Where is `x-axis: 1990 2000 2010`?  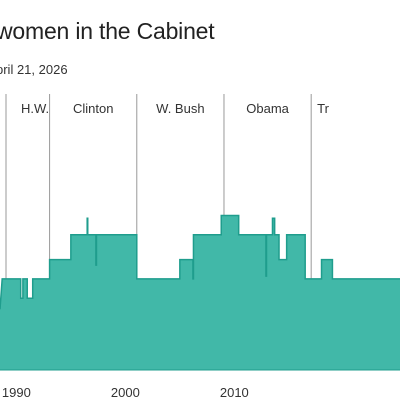 x-axis: 1990 2000 2010 is located at coordinates (200, 384).